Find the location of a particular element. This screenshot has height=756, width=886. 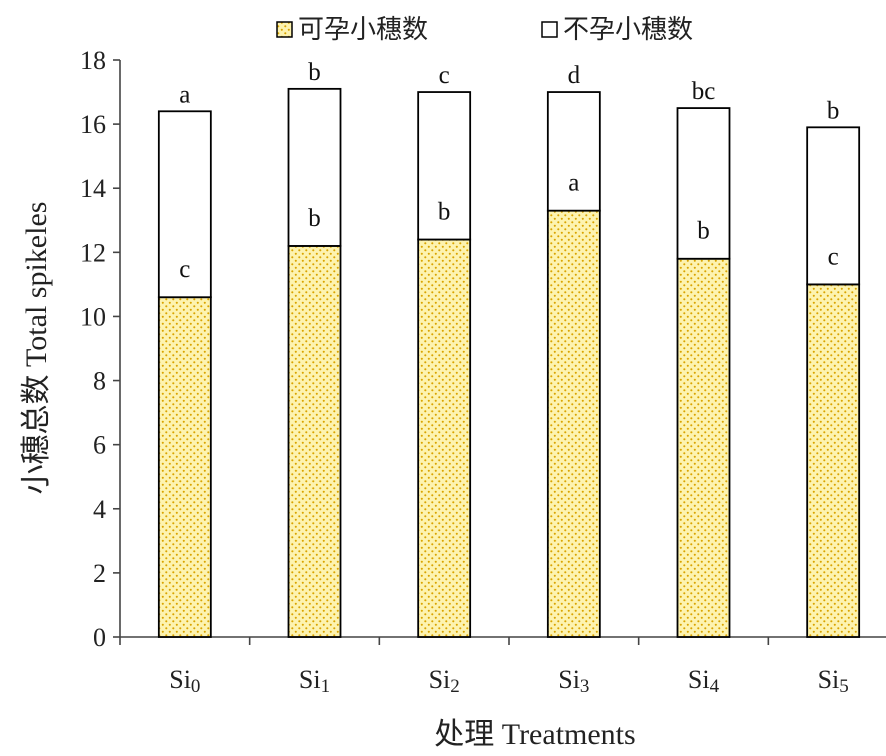

legend-label-sterile: 不孕小穗数 is located at coordinates (628, 30).